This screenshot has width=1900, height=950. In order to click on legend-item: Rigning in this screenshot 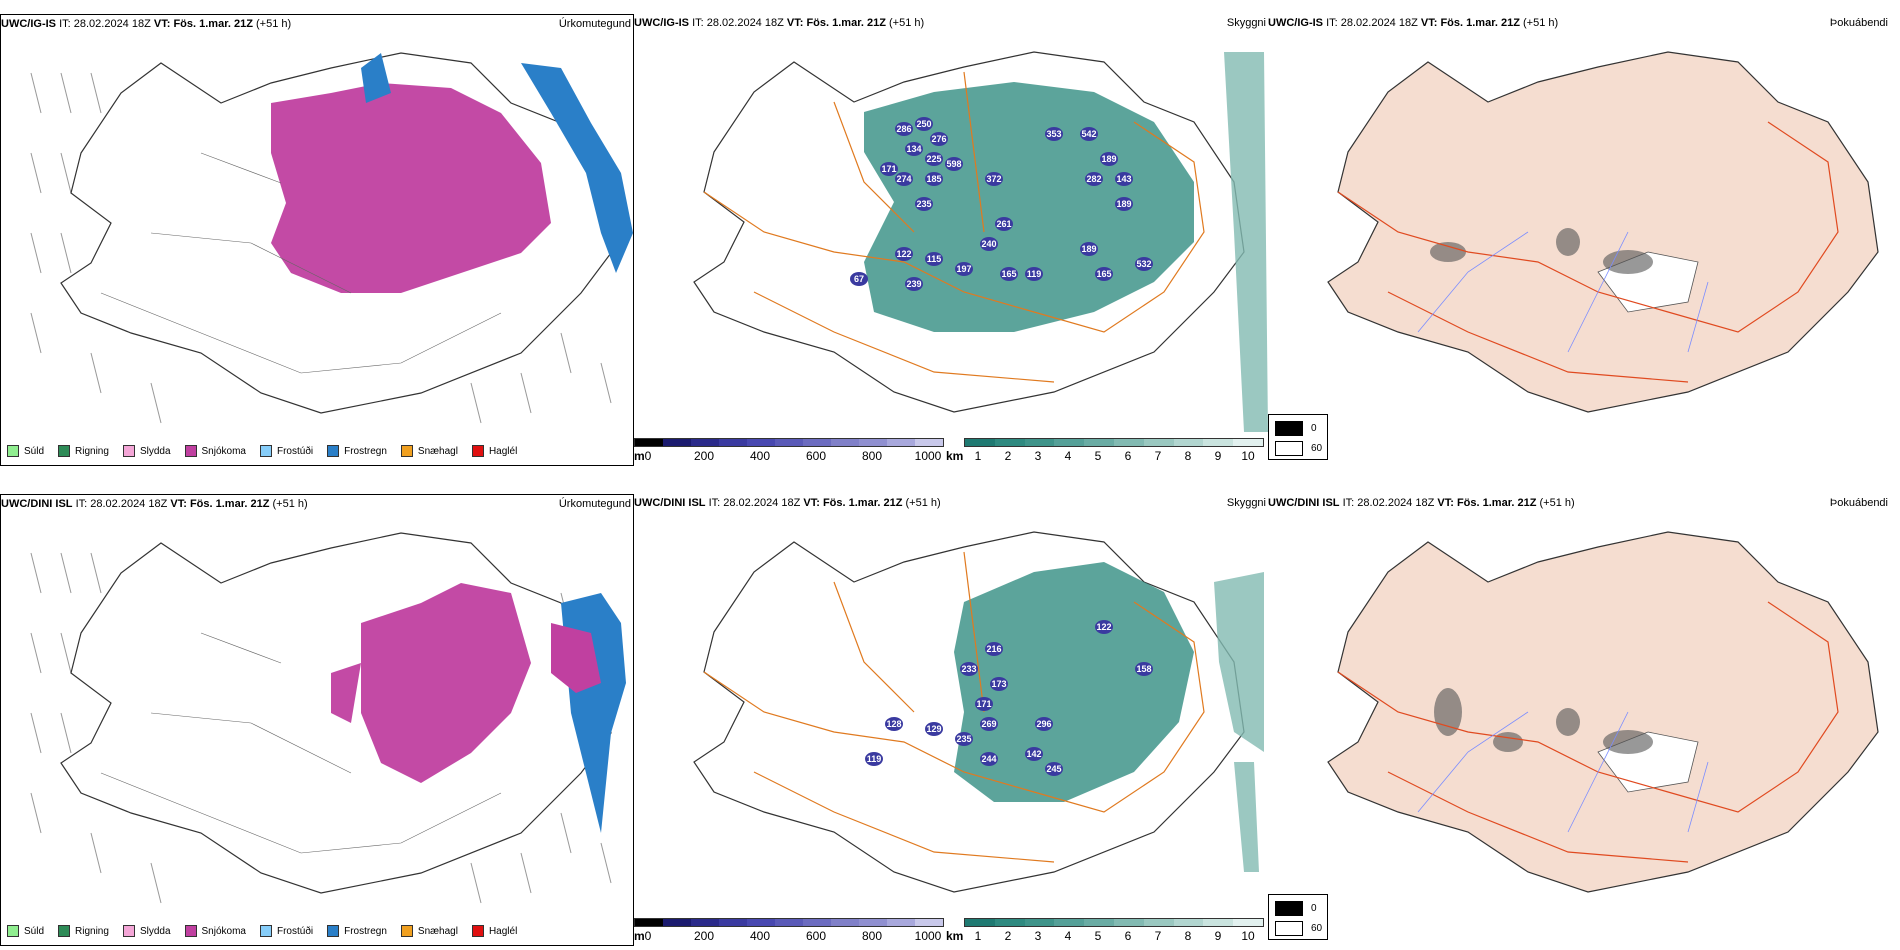, I will do `click(83, 931)`.